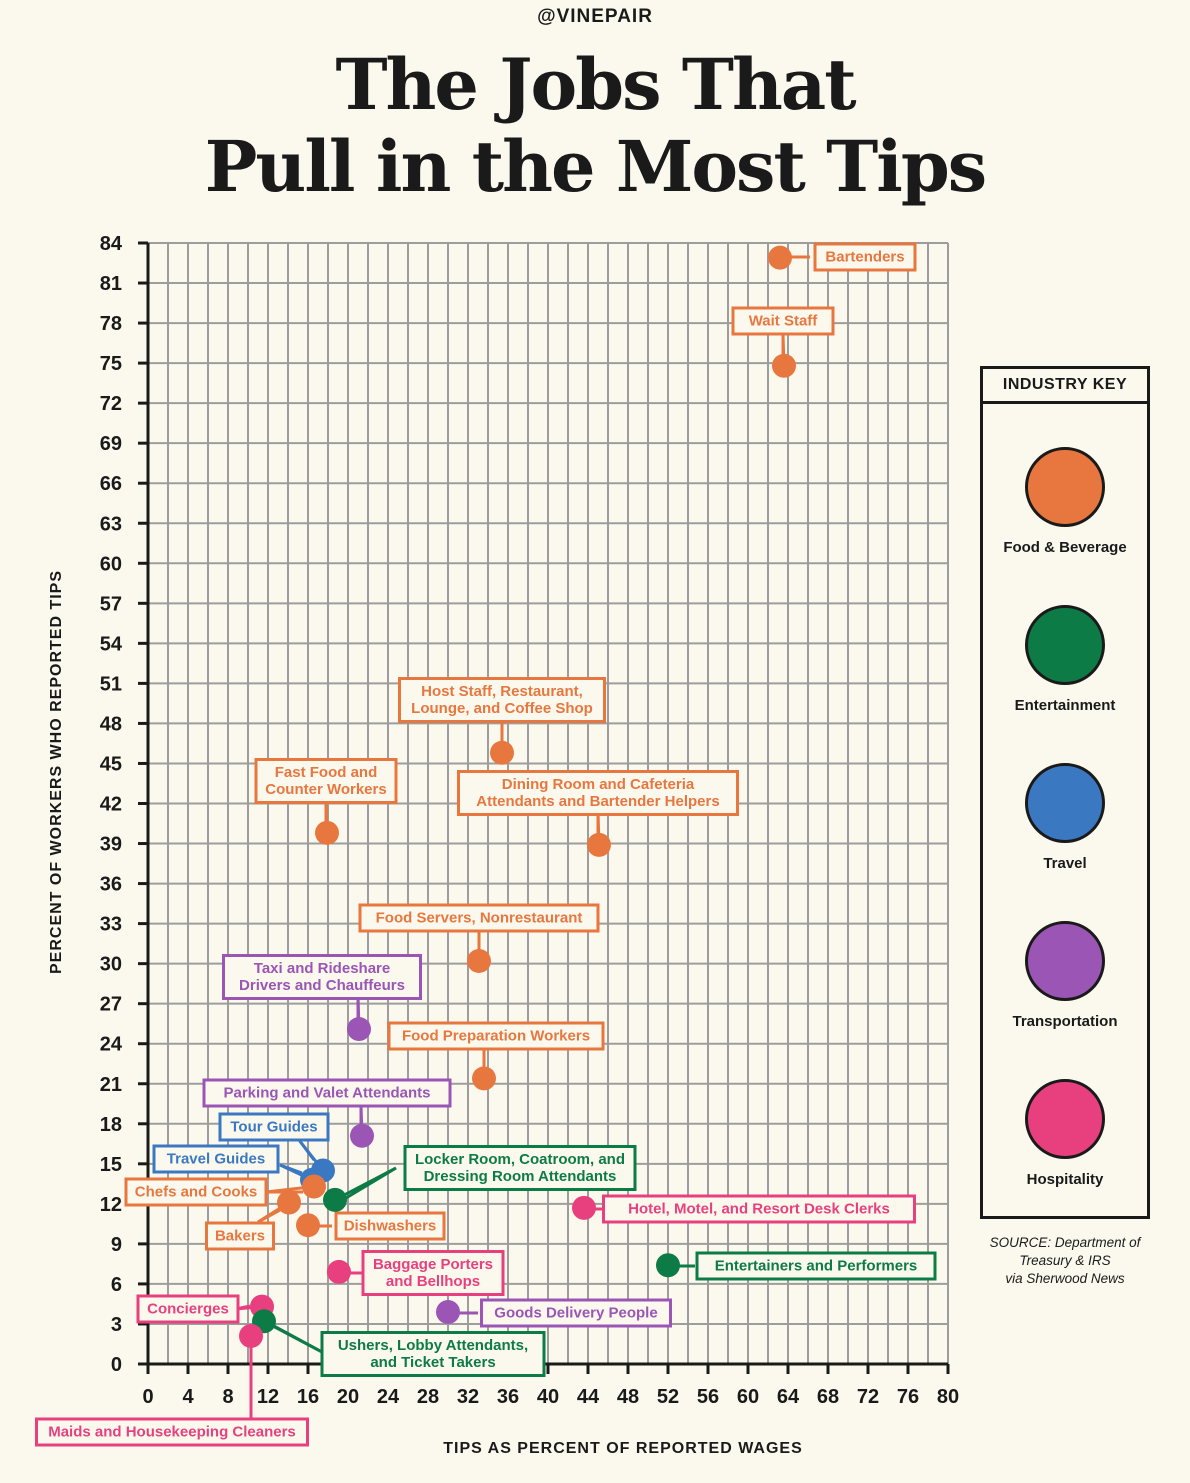 The image size is (1190, 1483). Describe the element at coordinates (56, 772) in the screenshot. I see `y-axis-title: PERCENT OF WORKERS WHO REPORTED TIPS` at that location.